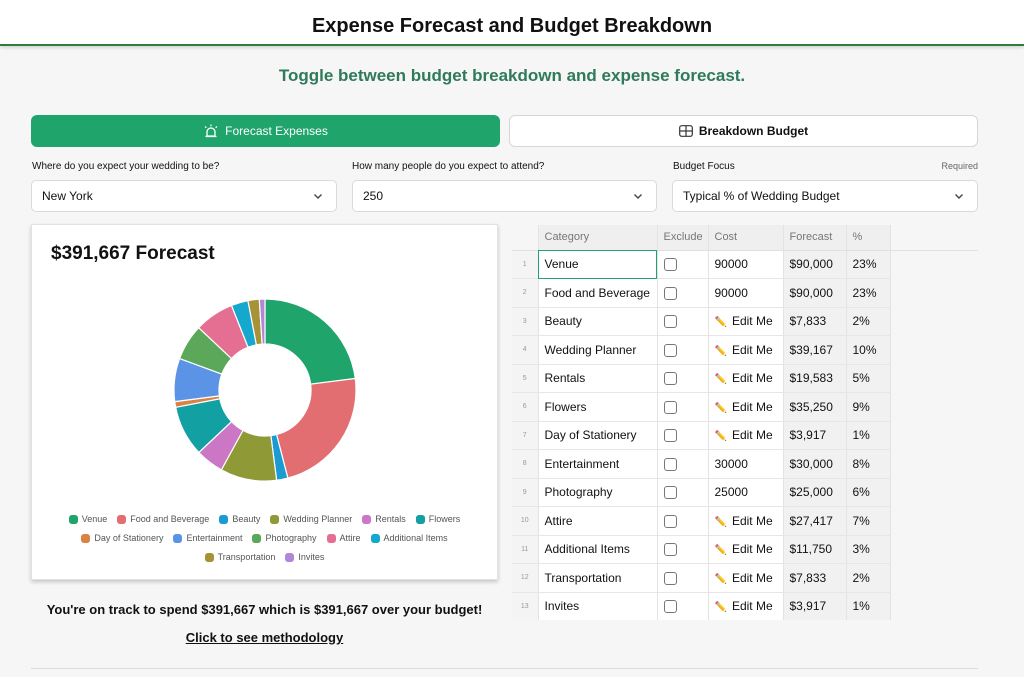  I want to click on category-cell: Day of Stationery, so click(598, 435).